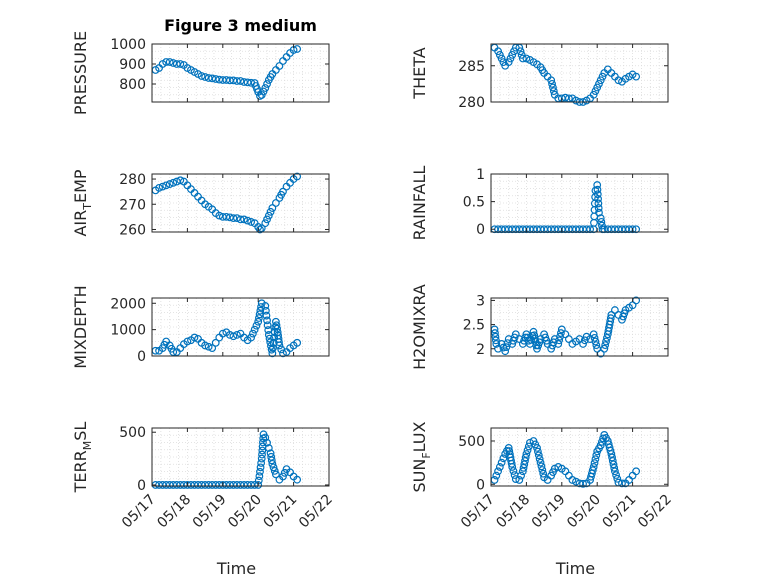  I want to click on x-tick-label: 05/20, so click(584, 512).